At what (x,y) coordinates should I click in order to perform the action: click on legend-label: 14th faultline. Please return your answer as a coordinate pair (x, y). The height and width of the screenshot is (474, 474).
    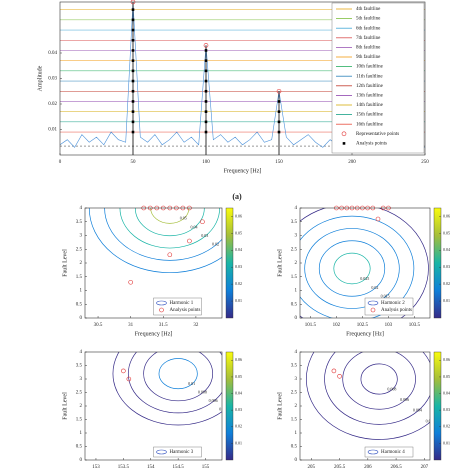
    Looking at the image, I should click on (370, 105).